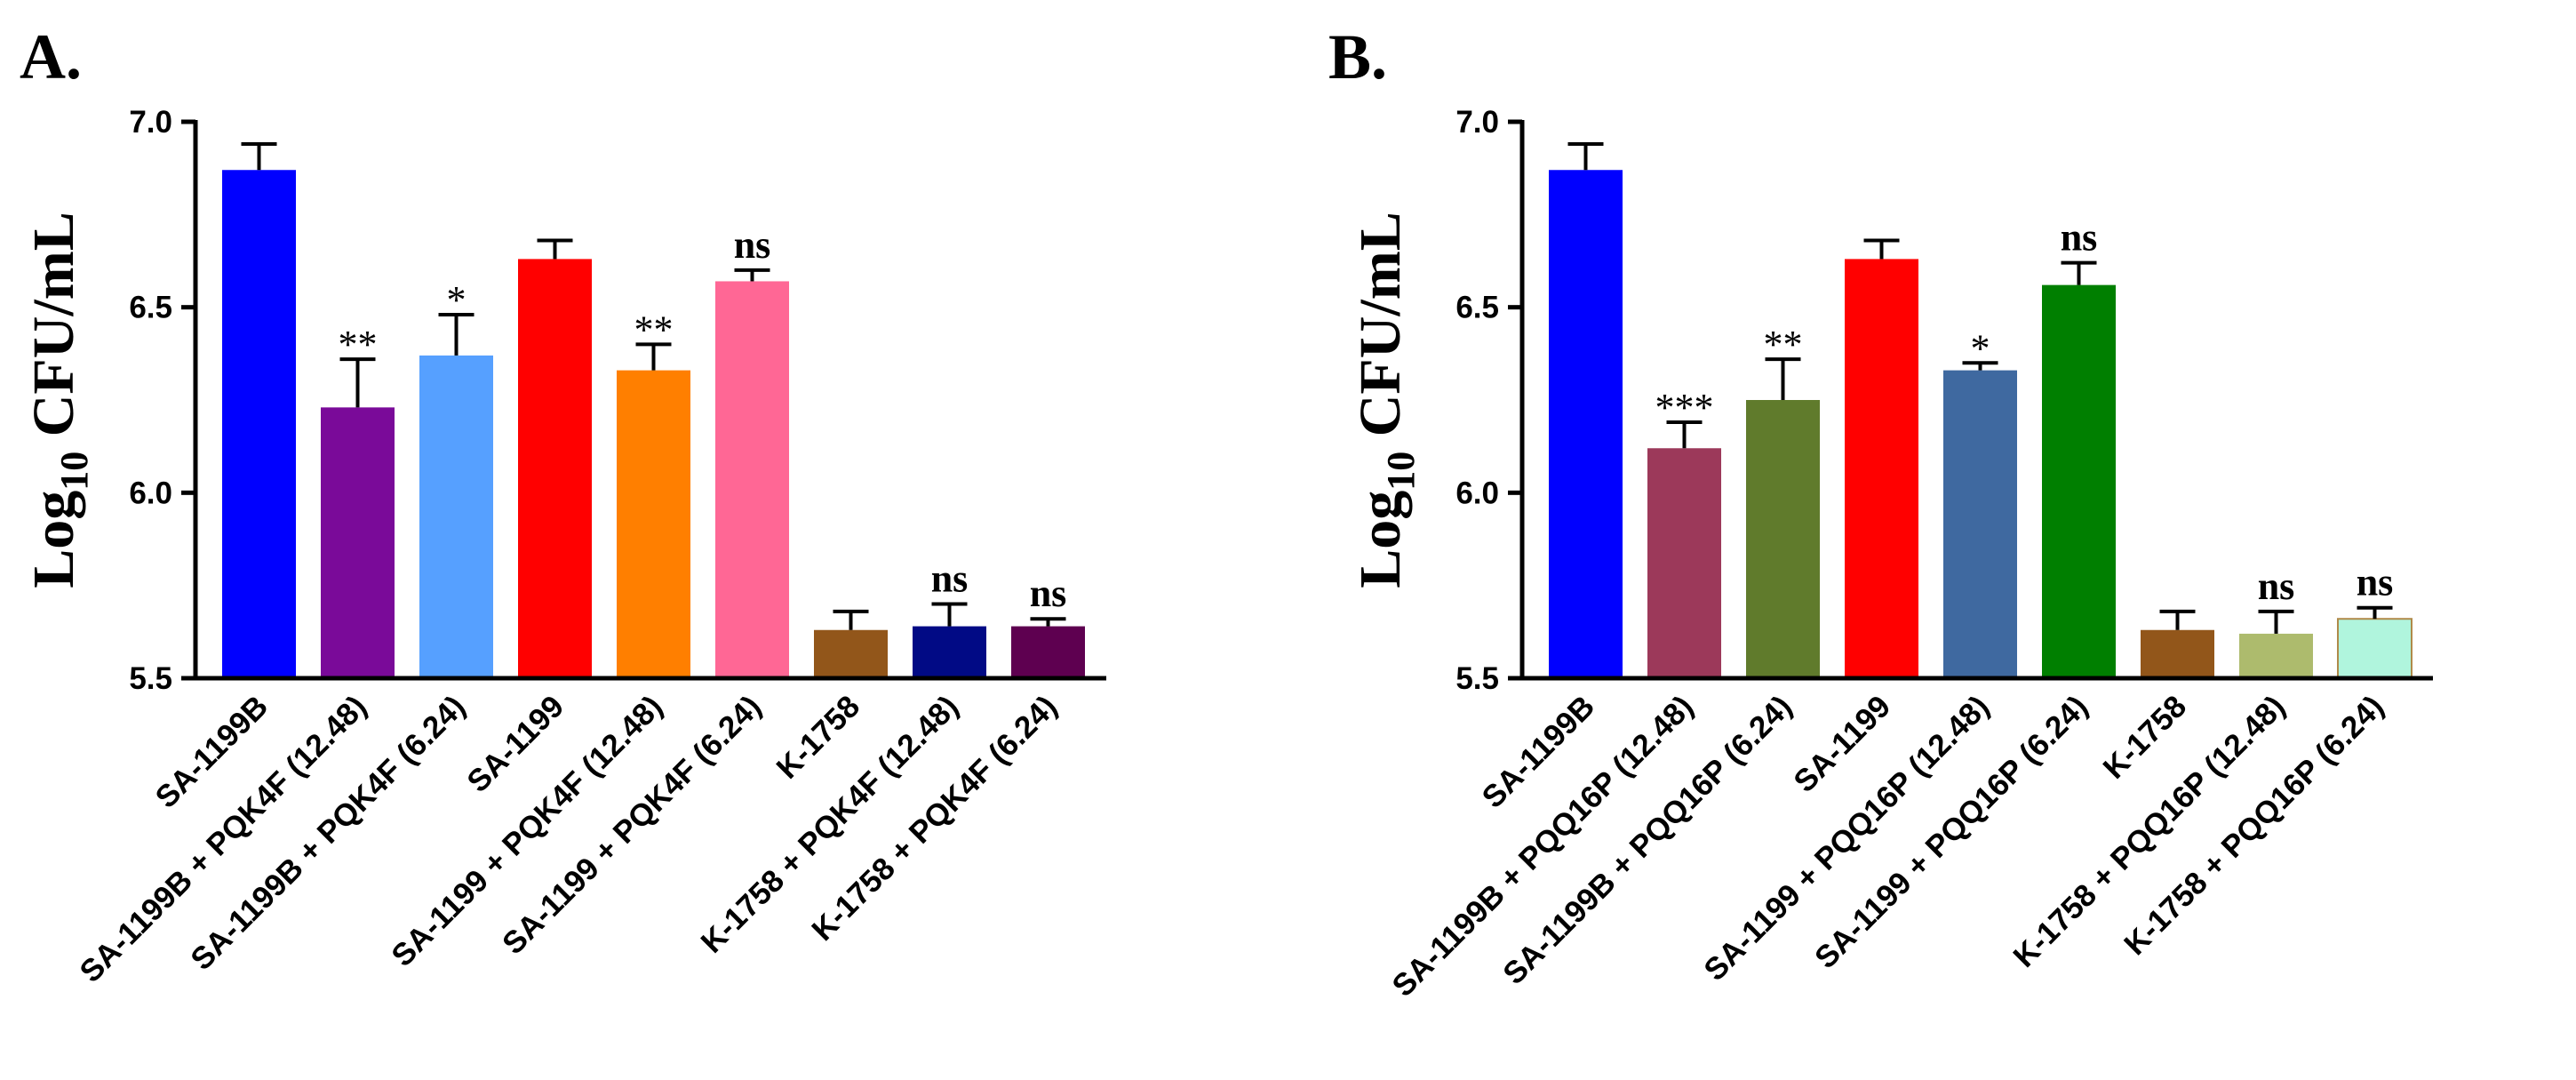 The height and width of the screenshot is (1080, 2576). I want to click on panel-letter: A., so click(51, 56).